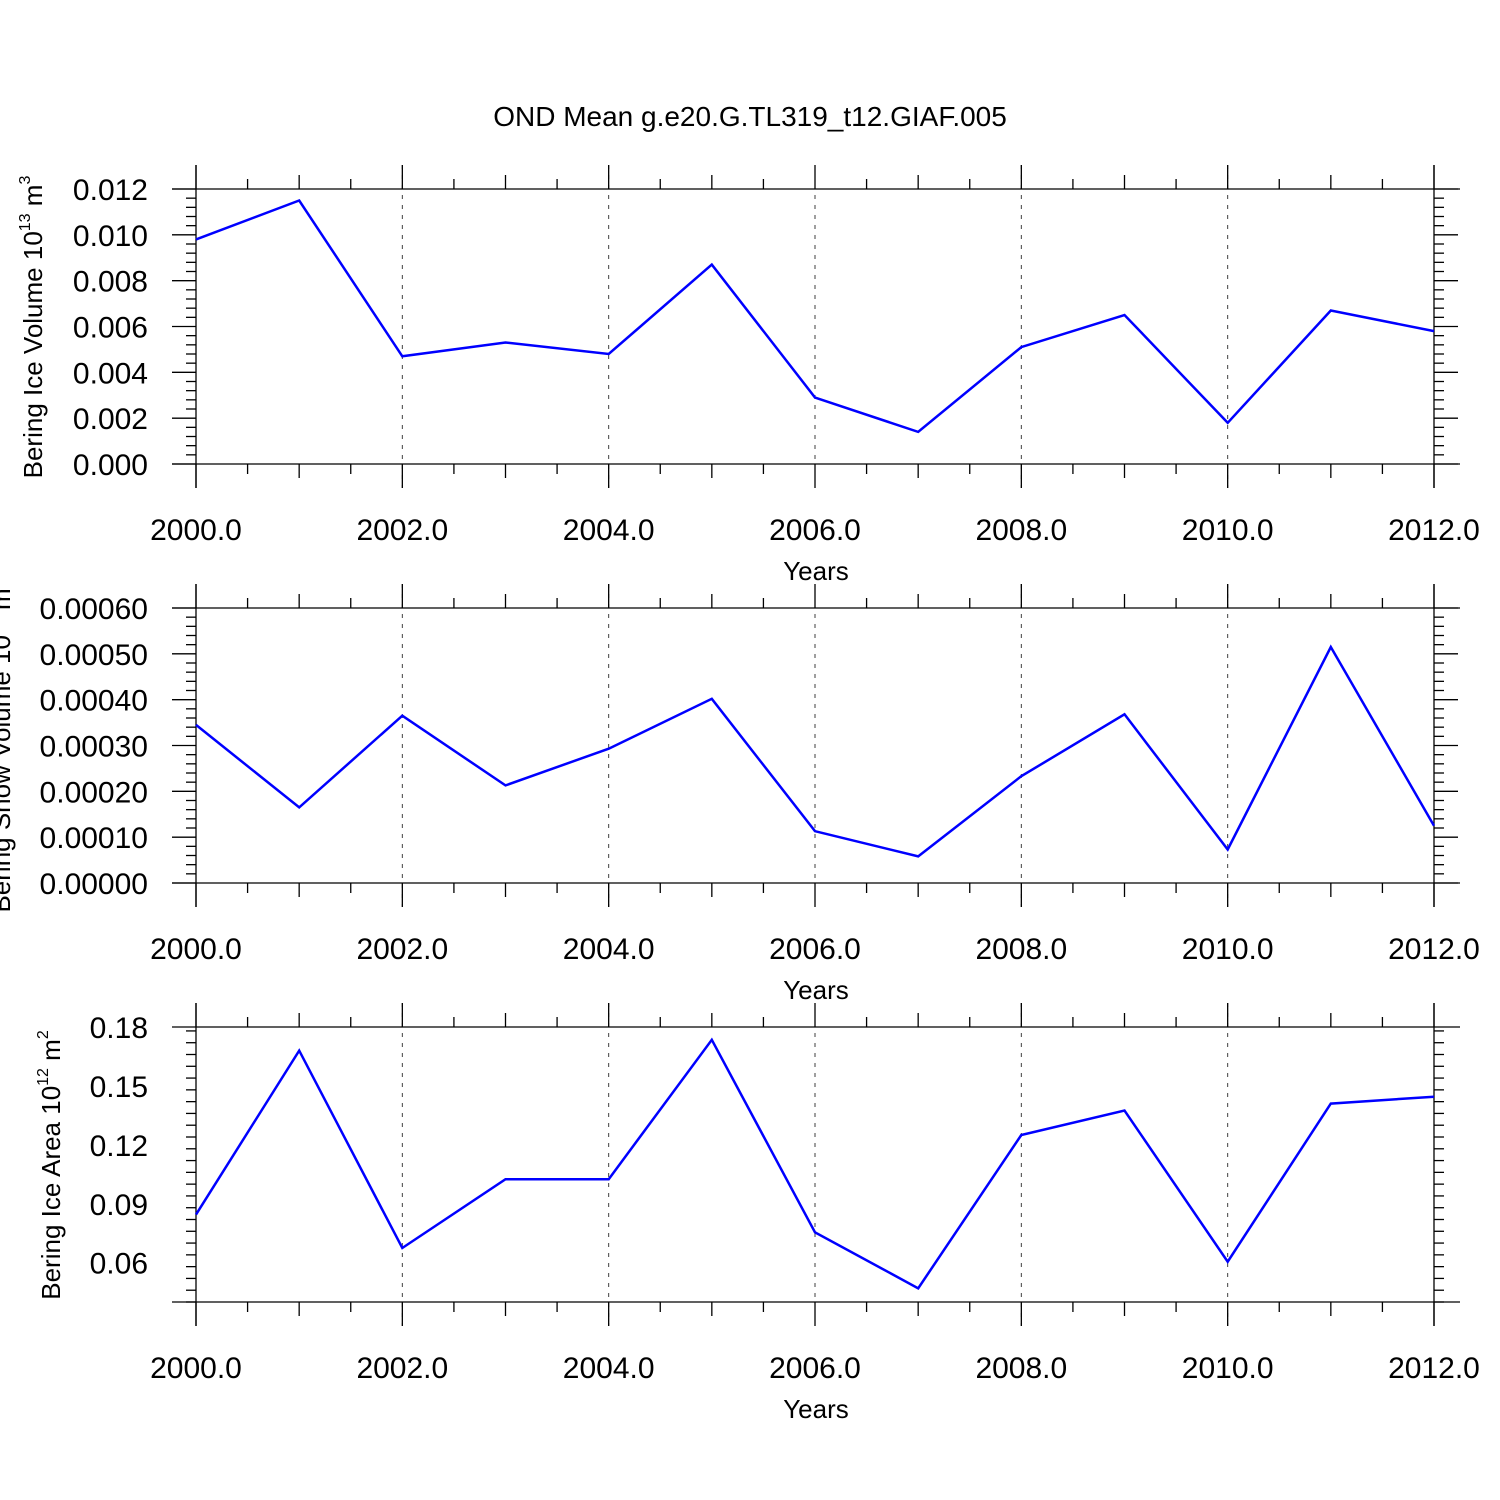  I want to click on chart-title: OND Mean g.e20.G.TL319_t12.GIAF.005, so click(750, 116).